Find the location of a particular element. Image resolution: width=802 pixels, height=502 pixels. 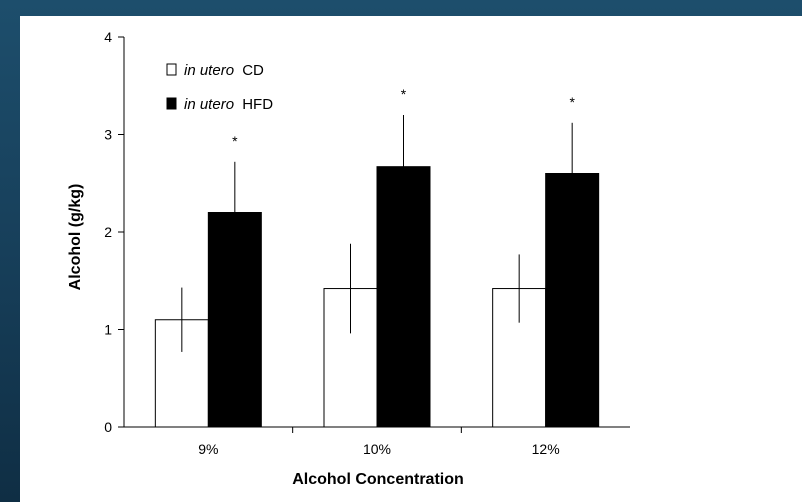

x-tick-label: 9% is located at coordinates (208, 449).